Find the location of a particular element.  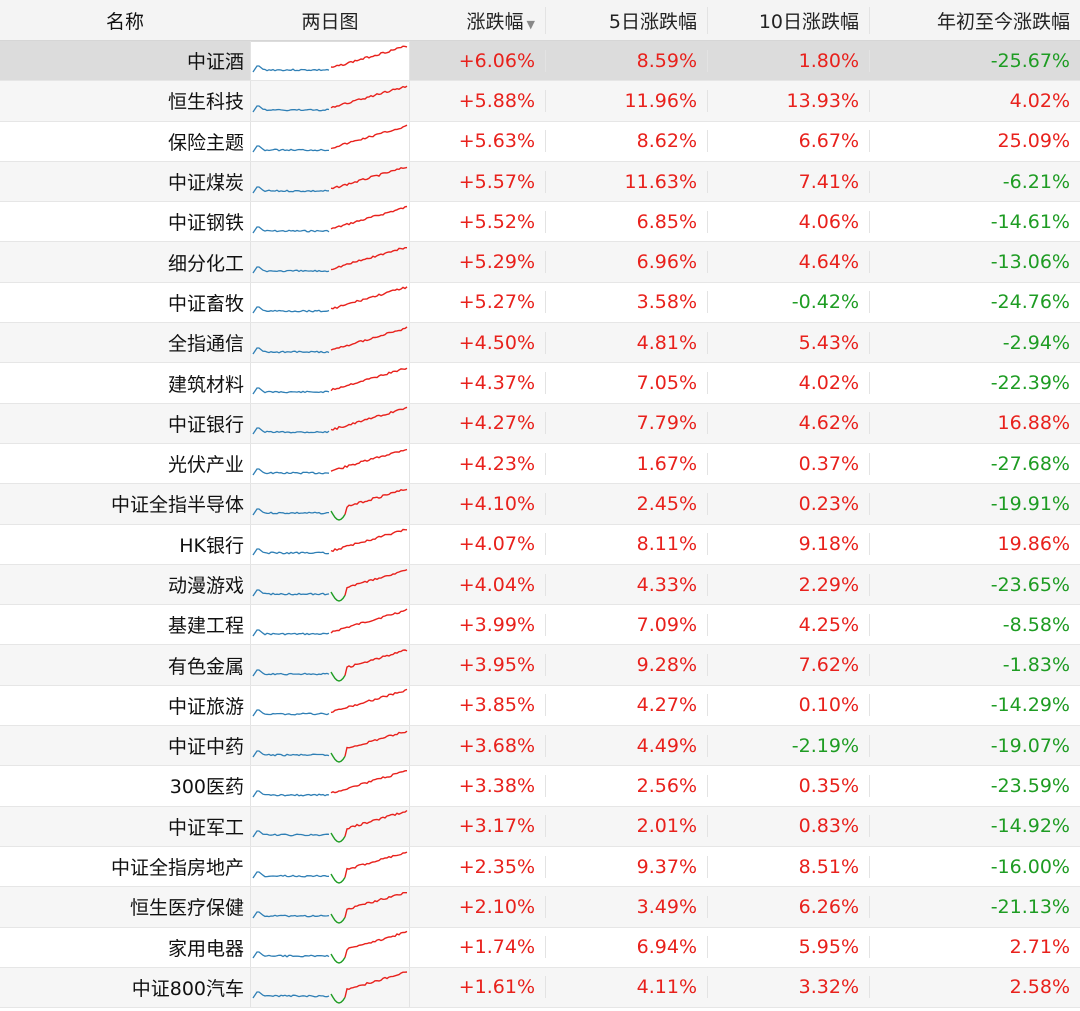

row-ytd: -19.07% is located at coordinates (974, 745).